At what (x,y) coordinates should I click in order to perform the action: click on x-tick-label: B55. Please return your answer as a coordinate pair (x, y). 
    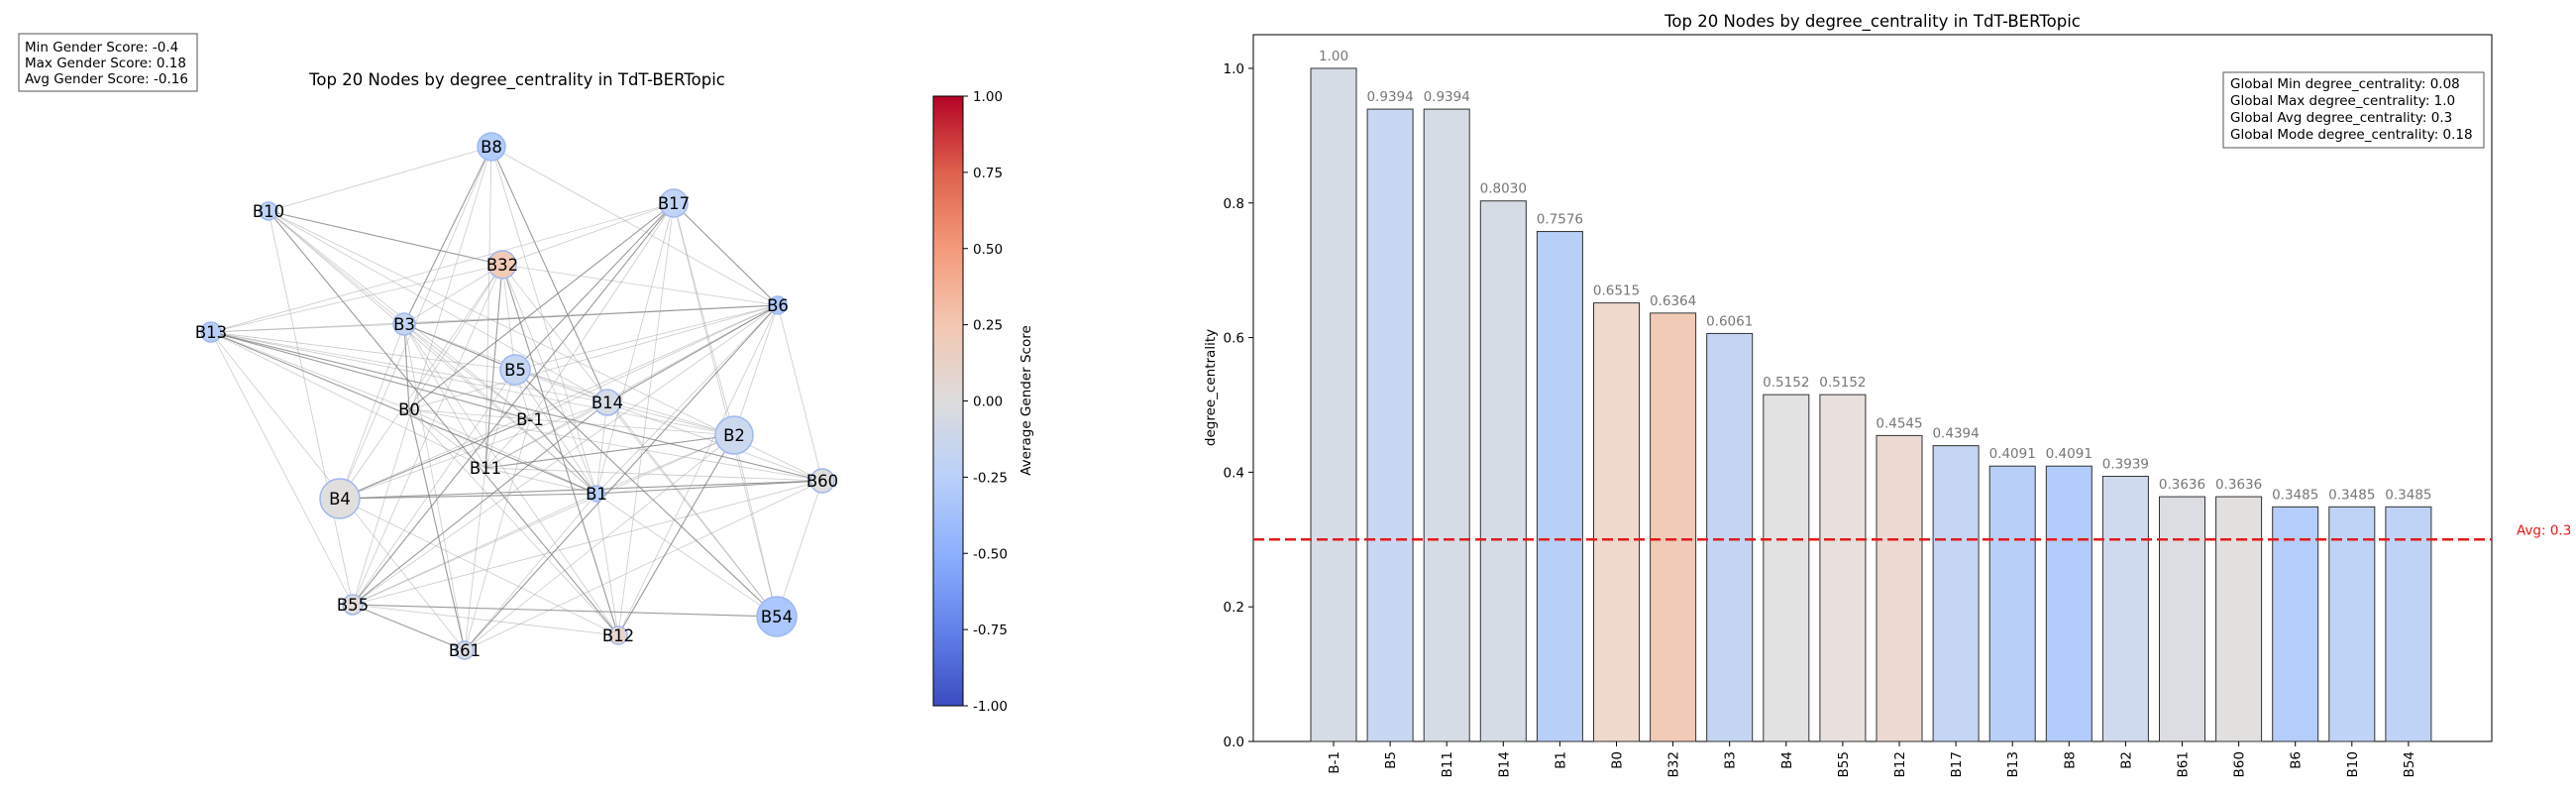
    Looking at the image, I should click on (1844, 764).